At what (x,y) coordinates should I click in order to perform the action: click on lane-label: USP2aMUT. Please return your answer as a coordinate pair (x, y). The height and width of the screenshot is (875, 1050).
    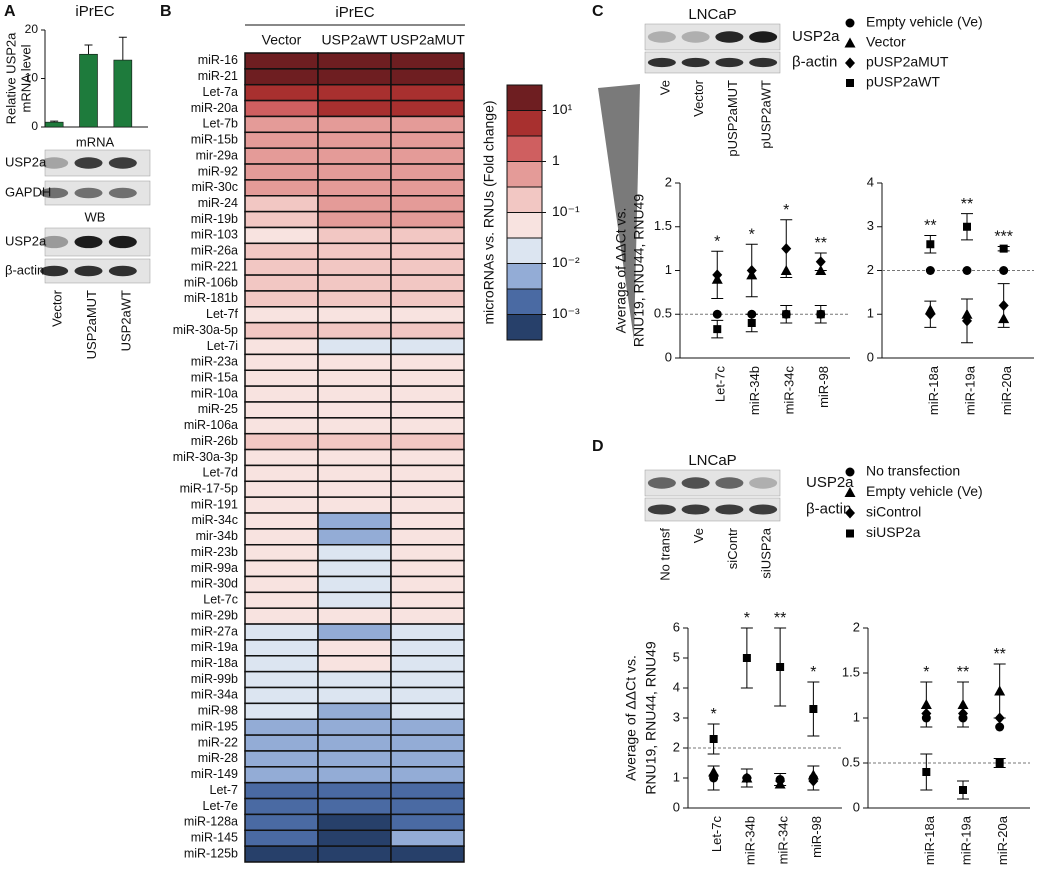
    Looking at the image, I should click on (91, 324).